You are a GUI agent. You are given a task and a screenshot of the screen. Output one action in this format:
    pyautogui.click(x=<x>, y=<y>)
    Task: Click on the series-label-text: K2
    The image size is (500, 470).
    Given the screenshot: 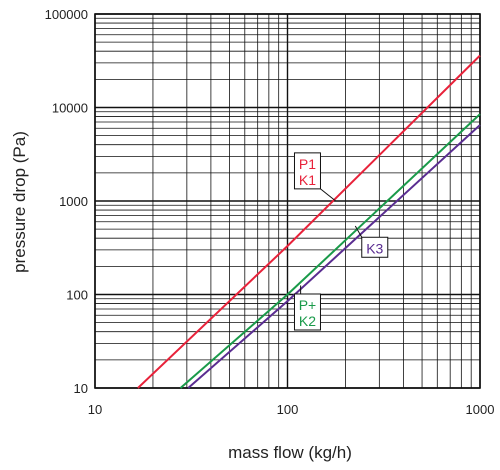 What is the action you would take?
    pyautogui.click(x=307, y=321)
    